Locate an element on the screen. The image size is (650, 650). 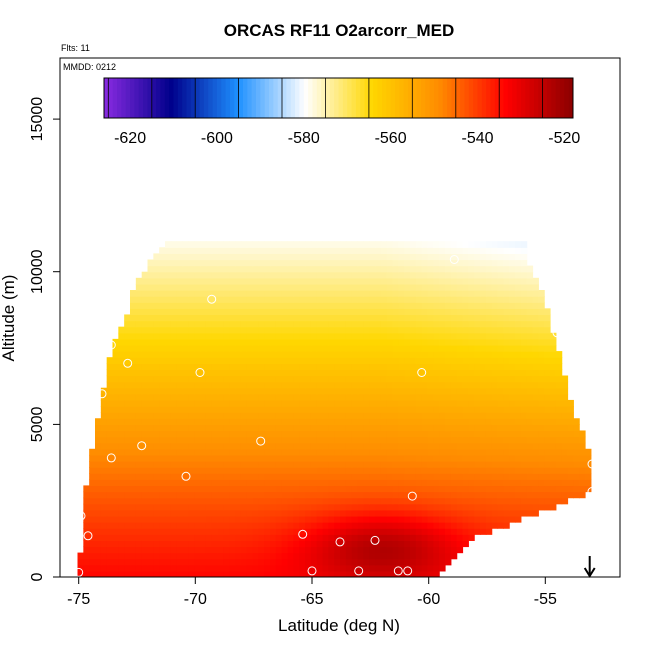
observation-point is located at coordinates (454, 259).